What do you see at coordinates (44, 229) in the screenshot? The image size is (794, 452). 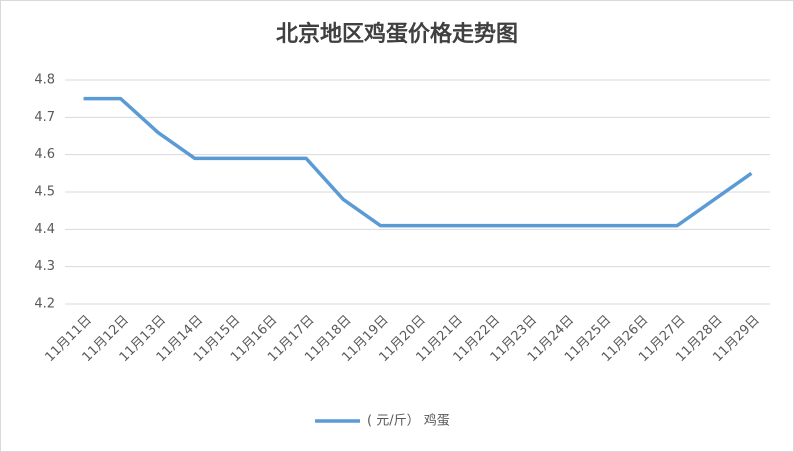 I see `y-tick-label: 4.4` at bounding box center [44, 229].